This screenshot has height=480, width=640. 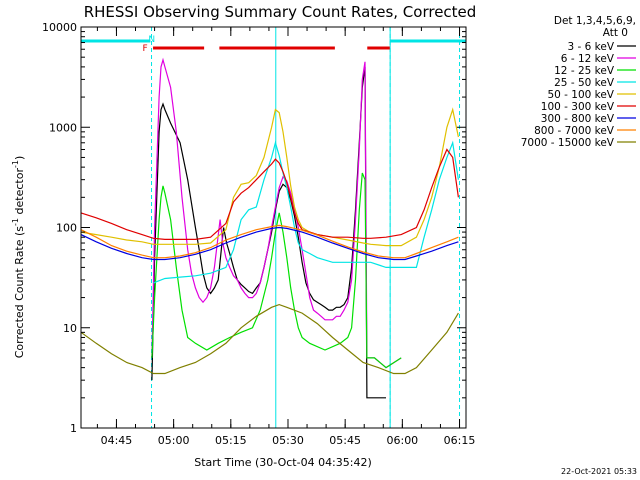 I want to click on footer-date: 22-Oct-2021 05:33, so click(x=599, y=471).